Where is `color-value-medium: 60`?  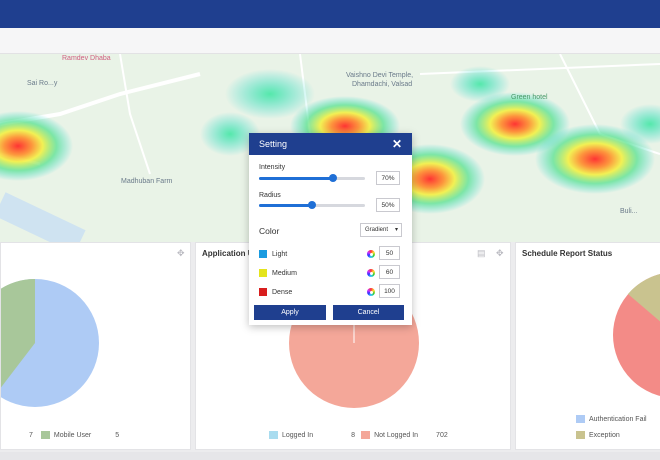
color-value-medium: 60 is located at coordinates (389, 272).